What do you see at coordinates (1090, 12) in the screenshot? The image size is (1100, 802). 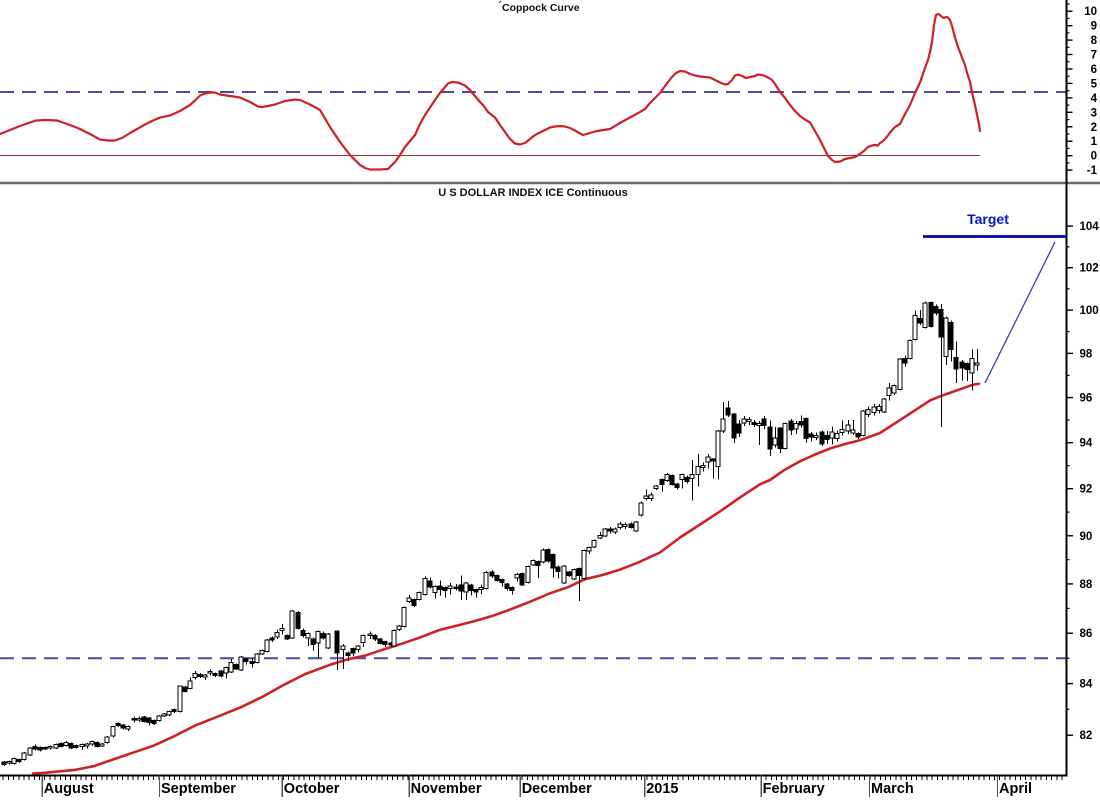 I see `svg-text: 10` at bounding box center [1090, 12].